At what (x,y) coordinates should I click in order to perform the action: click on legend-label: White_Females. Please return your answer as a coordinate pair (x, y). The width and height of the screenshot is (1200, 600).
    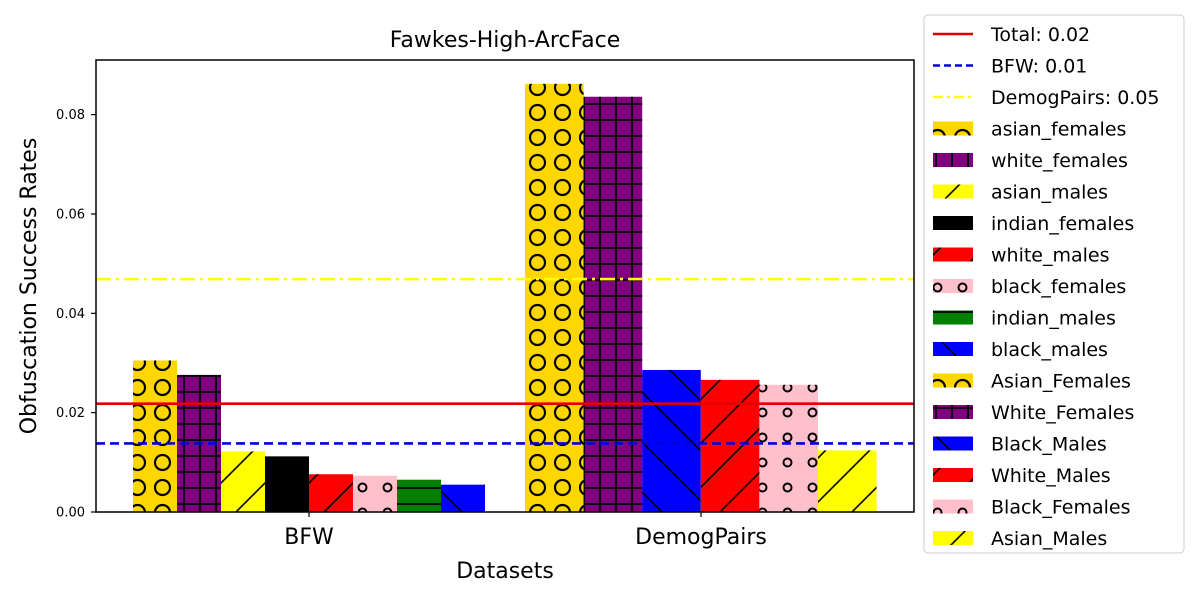
    Looking at the image, I should click on (1062, 413).